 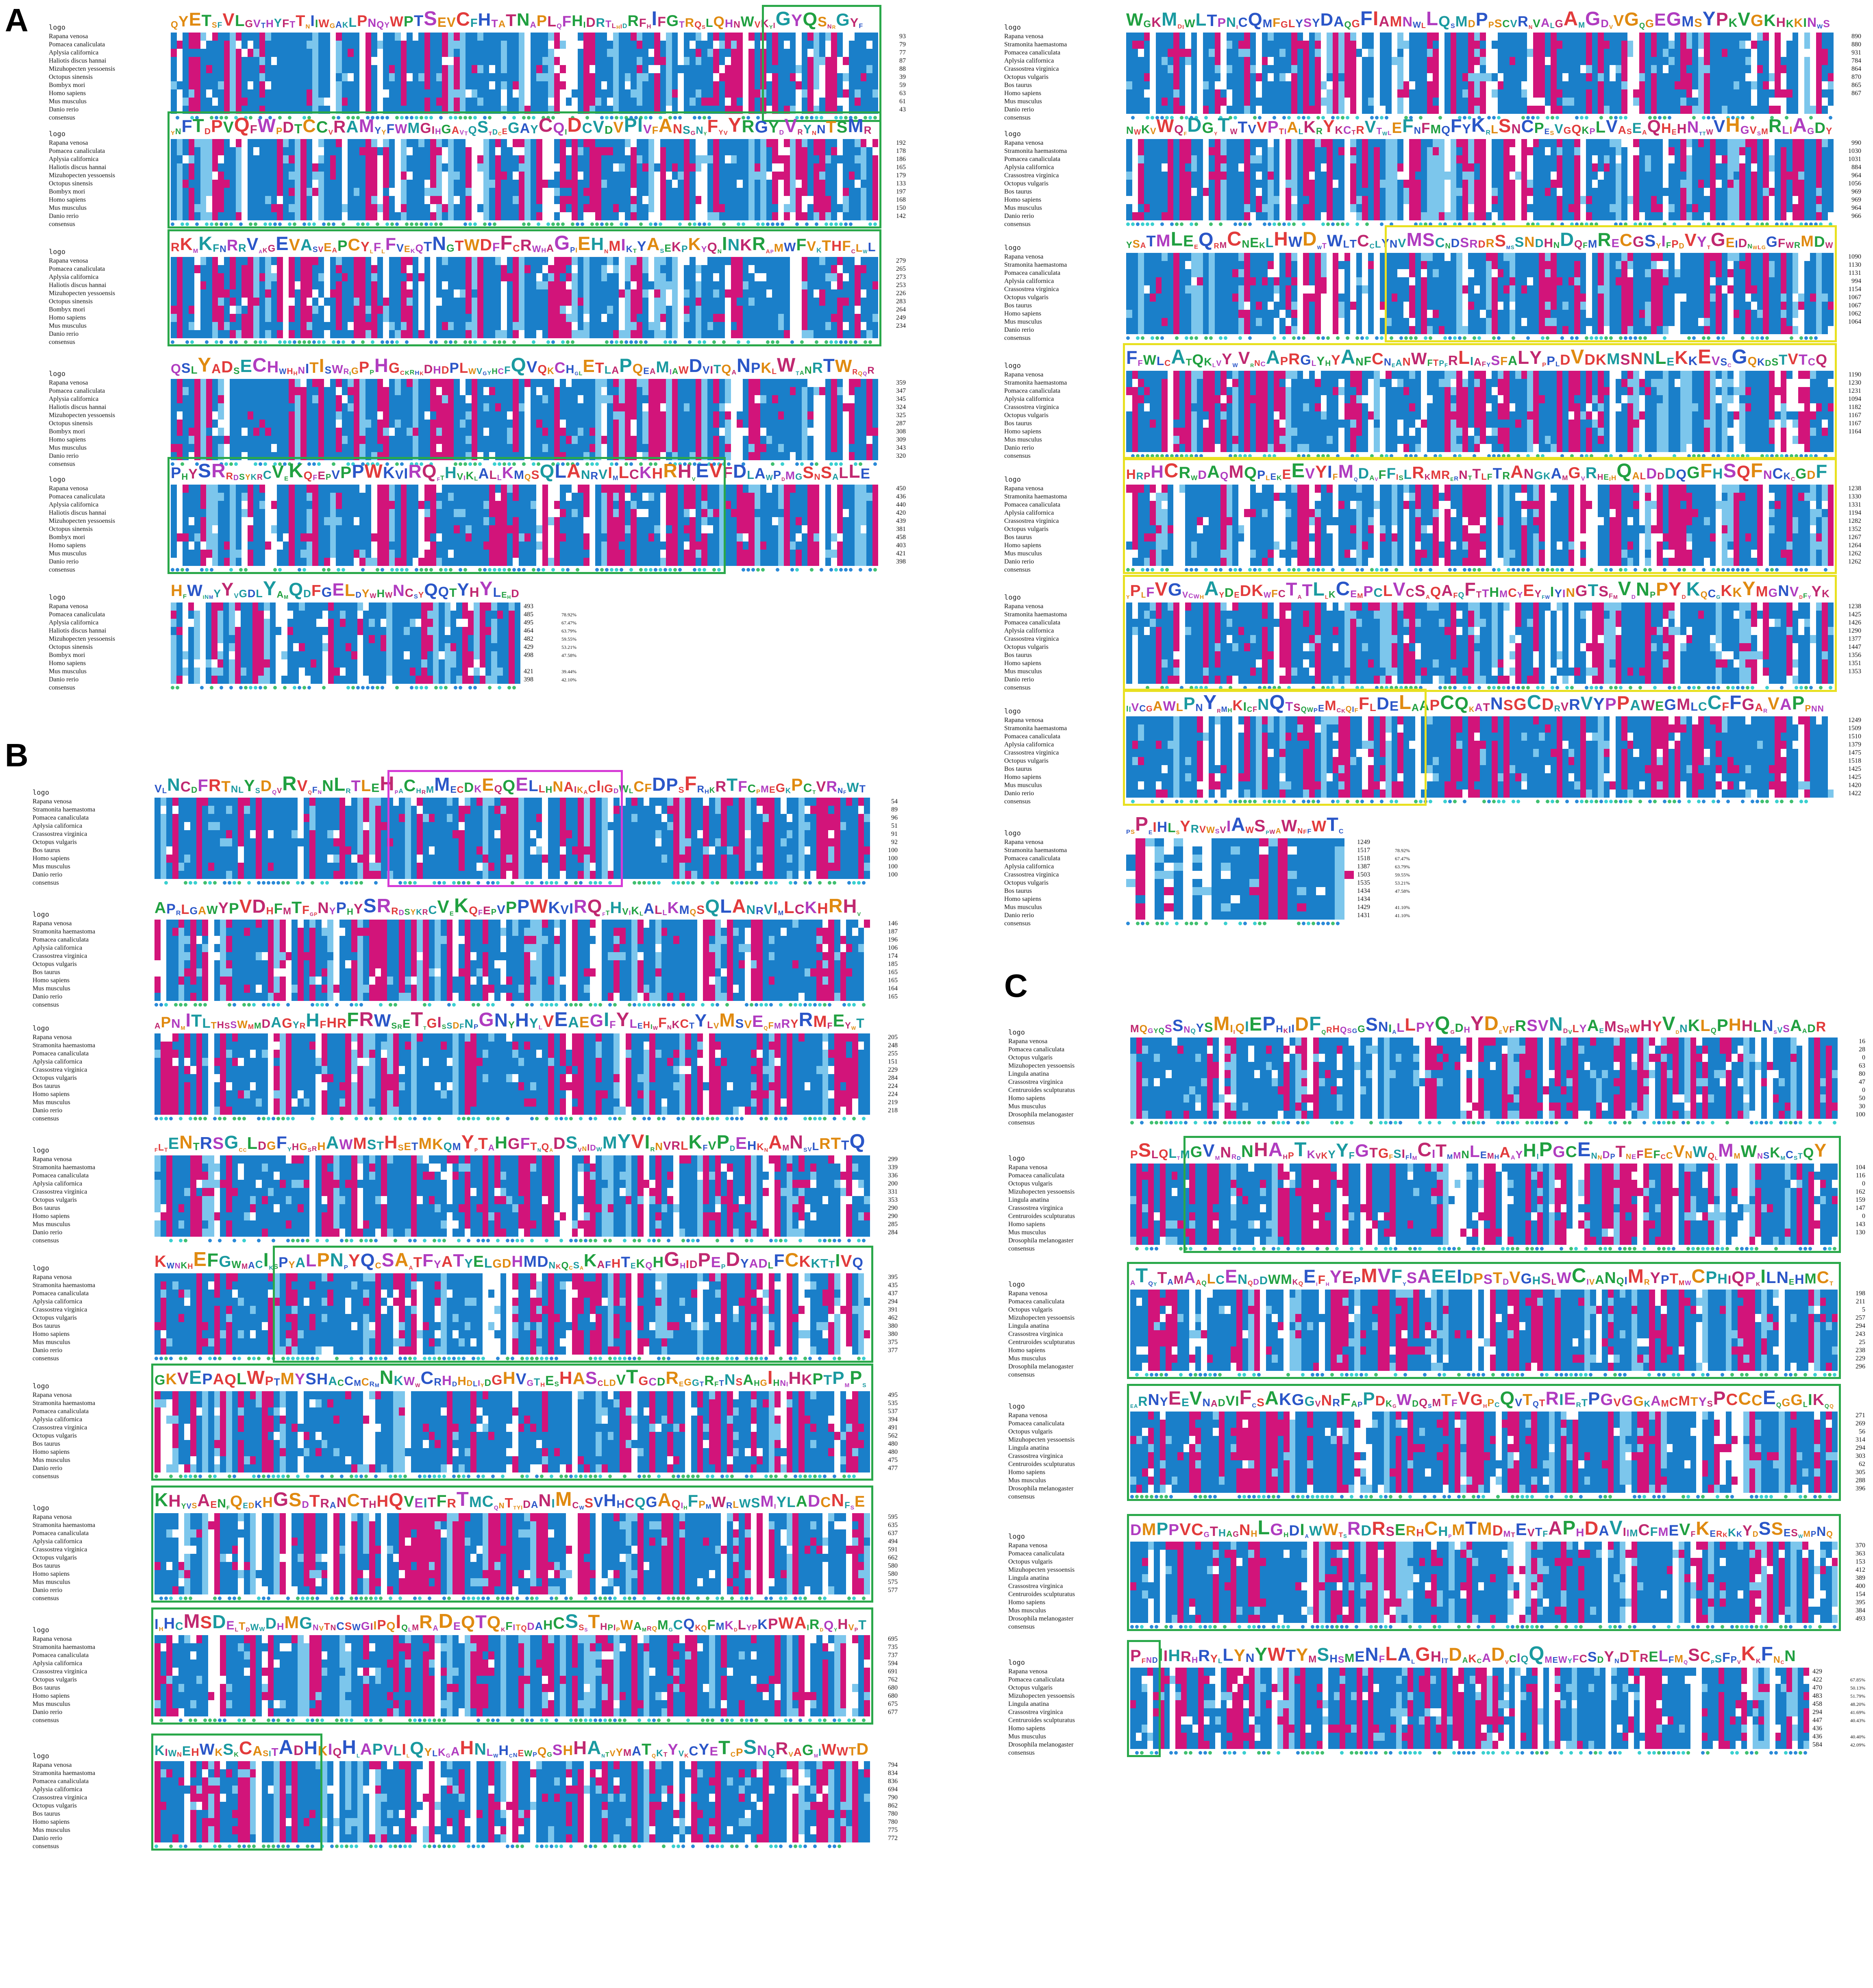 What do you see at coordinates (82, 151) in the screenshot?
I see `species-name: Pomacea canaliculata` at bounding box center [82, 151].